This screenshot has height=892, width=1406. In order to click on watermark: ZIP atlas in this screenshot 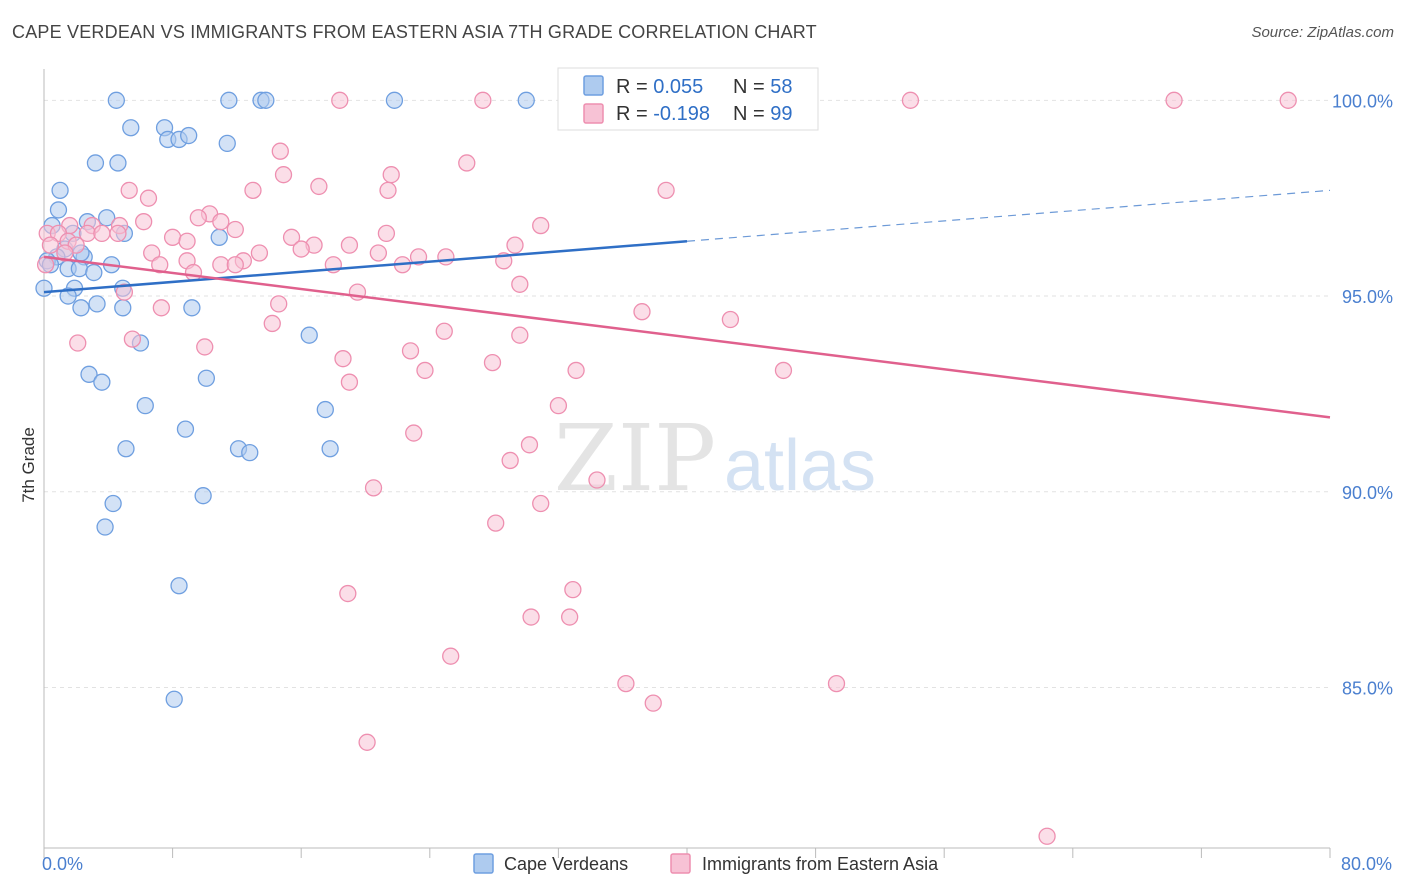, I will do `click(715, 458)`.